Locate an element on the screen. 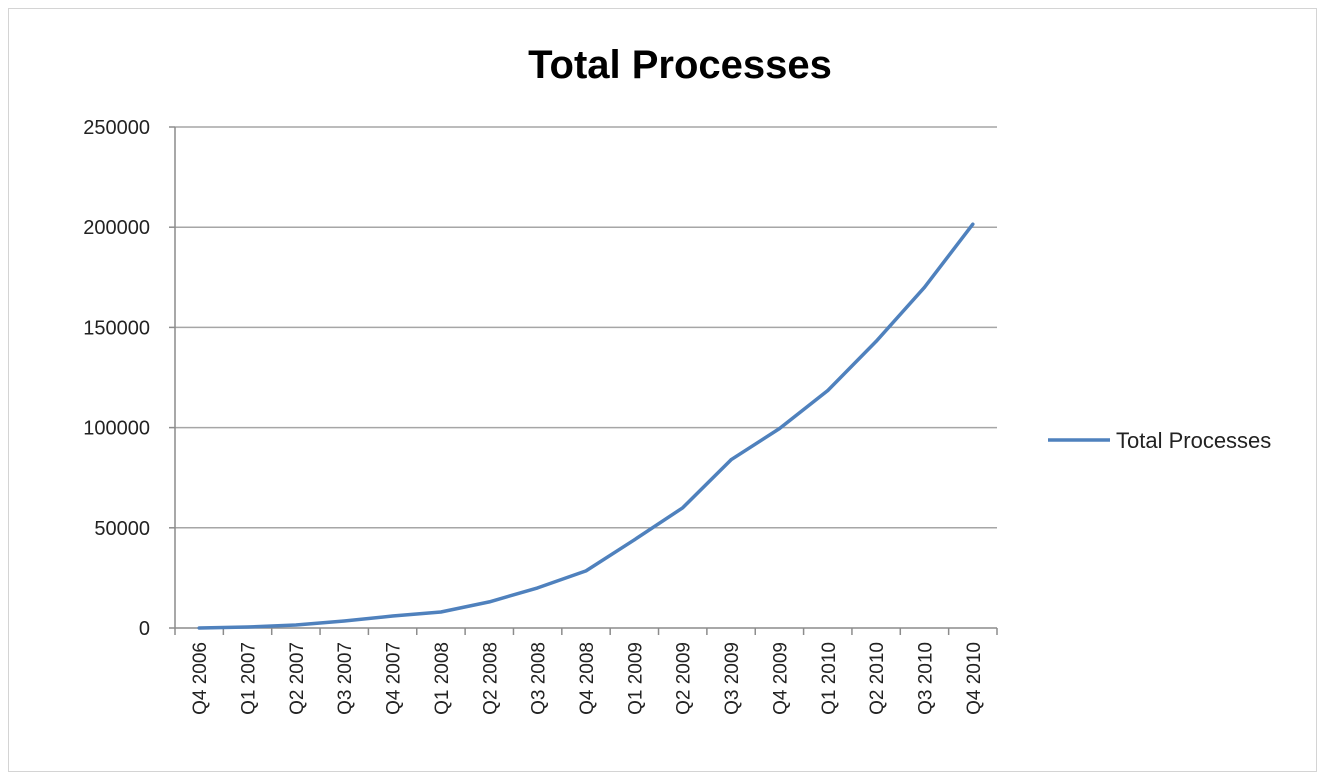 This screenshot has width=1325, height=780. x-tick-label: Q1 2009 is located at coordinates (635, 678).